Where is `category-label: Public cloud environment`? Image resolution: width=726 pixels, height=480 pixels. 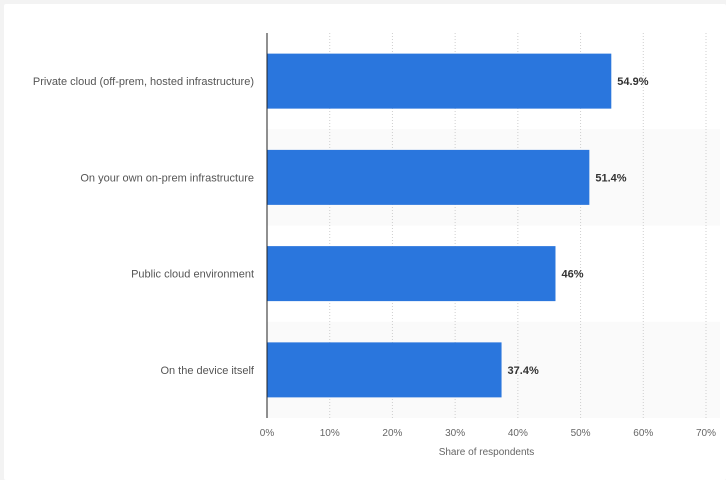 category-label: Public cloud environment is located at coordinates (192, 275).